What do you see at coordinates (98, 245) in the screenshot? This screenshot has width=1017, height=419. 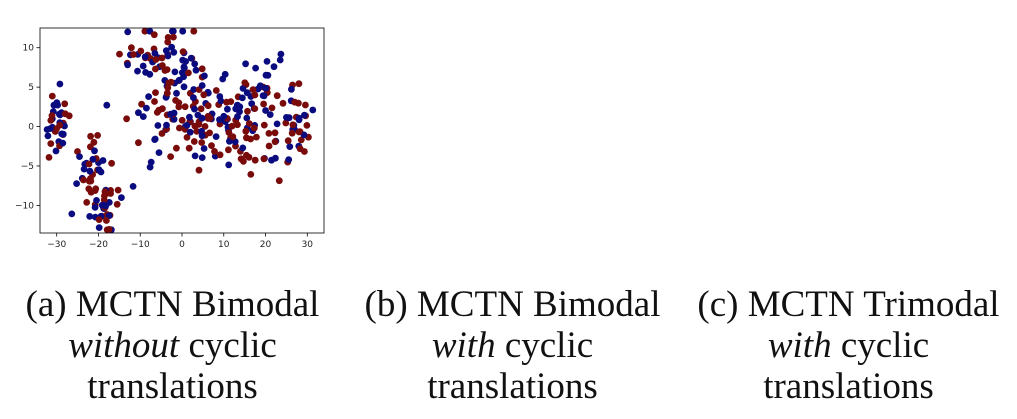 I see `x-tick-label: −20` at bounding box center [98, 245].